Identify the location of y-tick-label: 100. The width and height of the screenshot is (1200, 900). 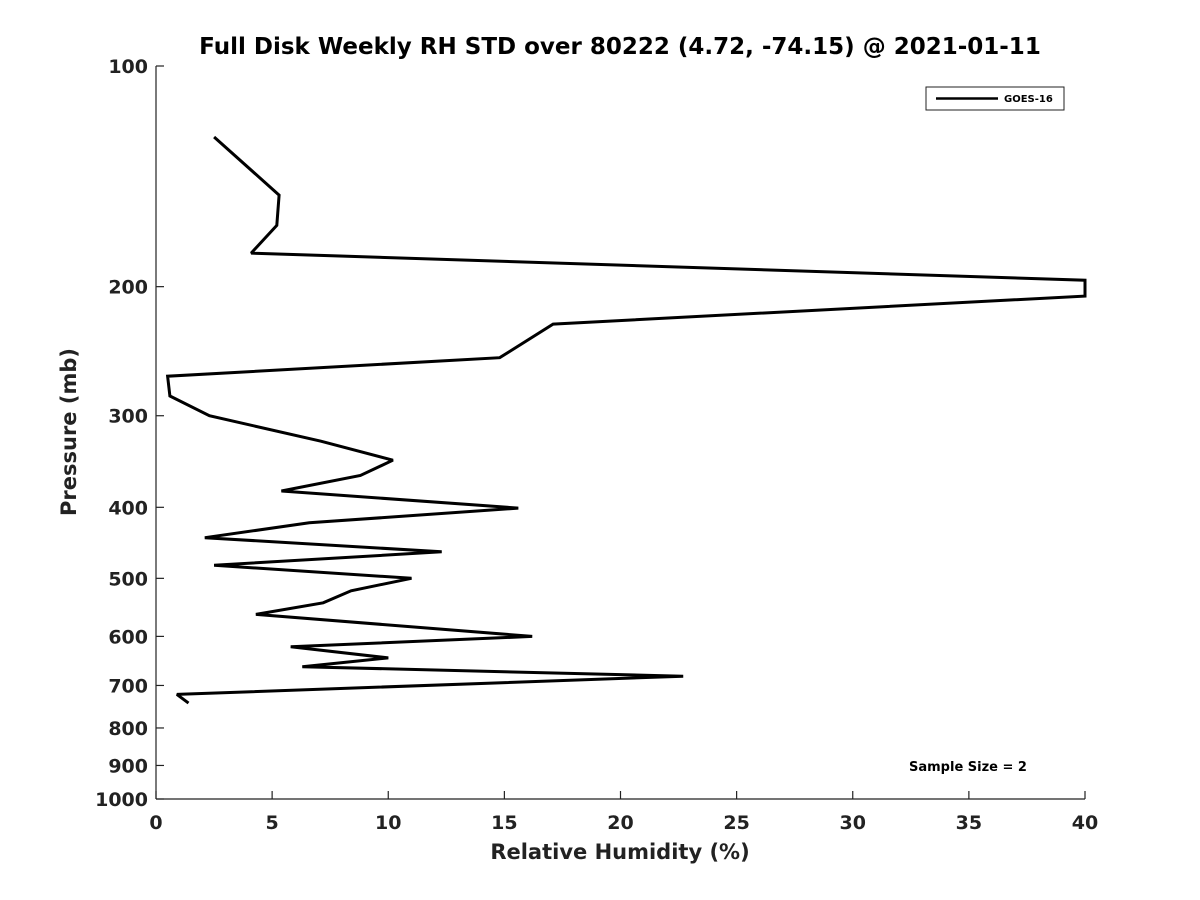
(128, 67).